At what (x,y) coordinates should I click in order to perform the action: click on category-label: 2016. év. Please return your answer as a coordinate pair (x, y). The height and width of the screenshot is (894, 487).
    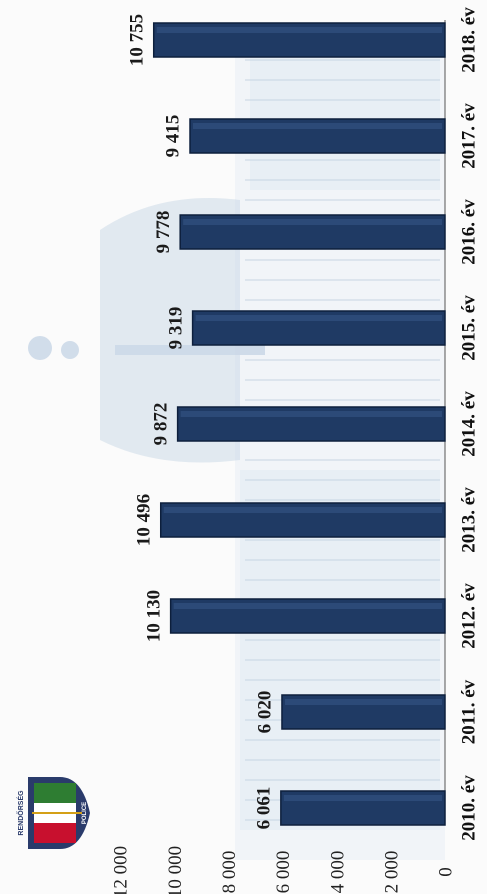
    Looking at the image, I should click on (469, 232).